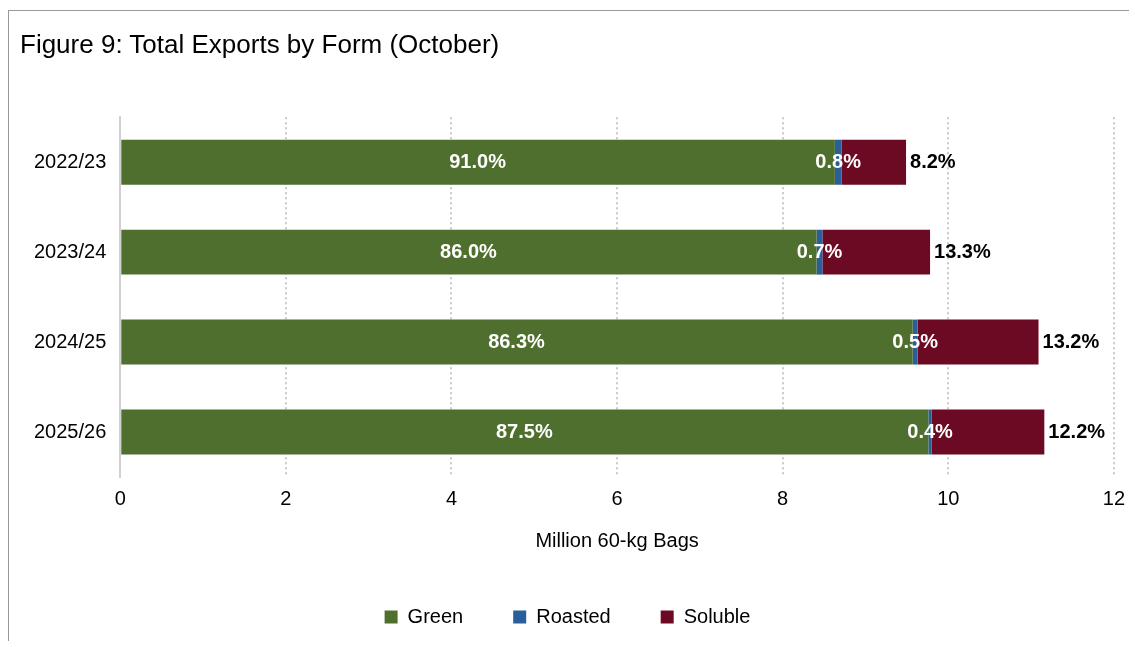 The image size is (1135, 647). Describe the element at coordinates (617, 539) in the screenshot. I see `x-axis-title: Million 60-kg Bags` at that location.